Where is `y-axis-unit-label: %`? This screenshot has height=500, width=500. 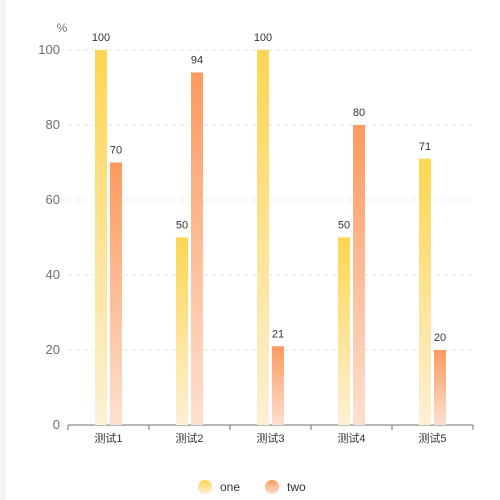
y-axis-unit-label: % is located at coordinates (62, 28).